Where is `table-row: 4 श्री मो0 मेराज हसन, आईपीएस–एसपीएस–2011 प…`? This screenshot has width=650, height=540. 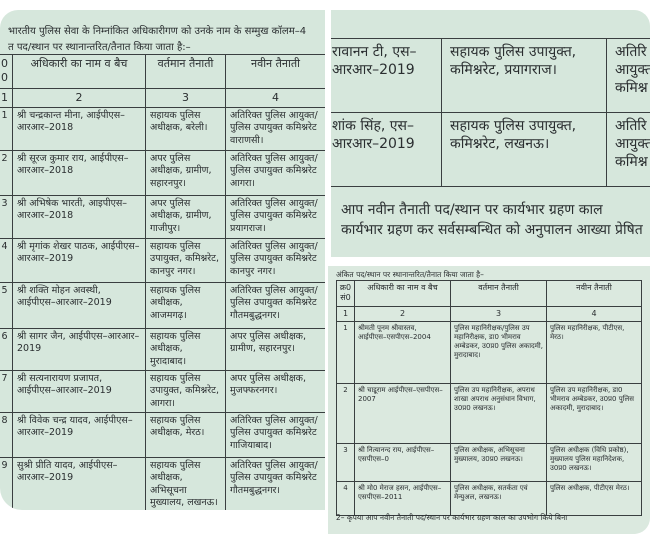 table-row: 4 श्री मो0 मेराज हसन, आईपीएस–एसपीएस–2011 प… is located at coordinates (489, 499).